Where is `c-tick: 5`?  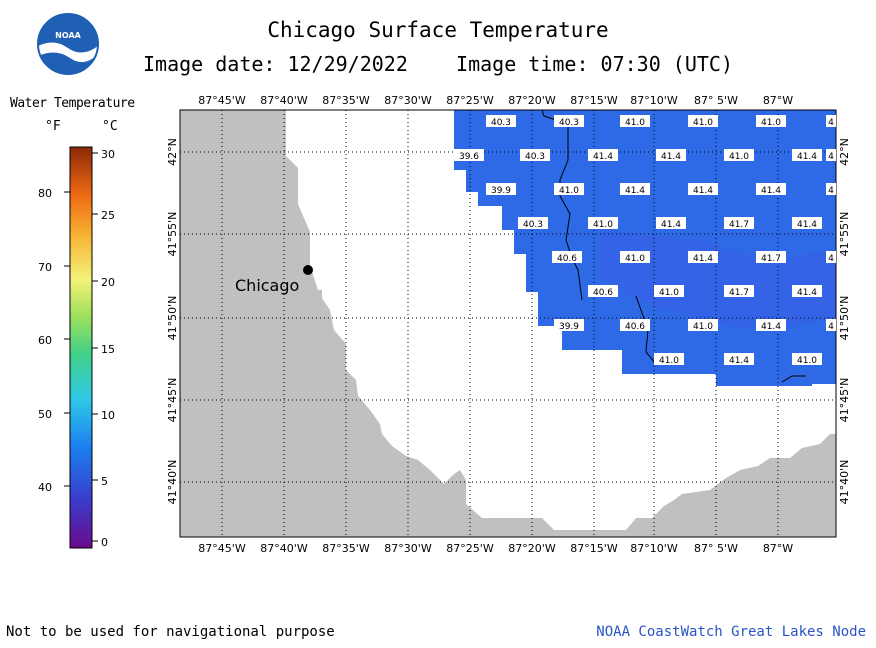 c-tick: 5 is located at coordinates (104, 481).